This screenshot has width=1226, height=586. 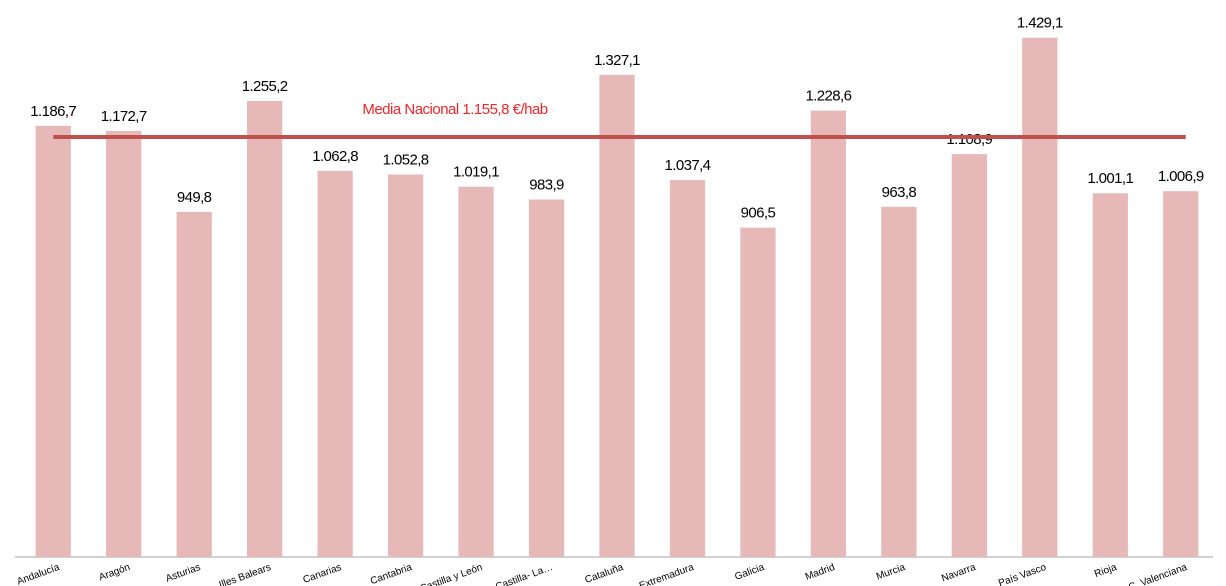 I want to click on value-label: 1.429,1, so click(x=1040, y=23).